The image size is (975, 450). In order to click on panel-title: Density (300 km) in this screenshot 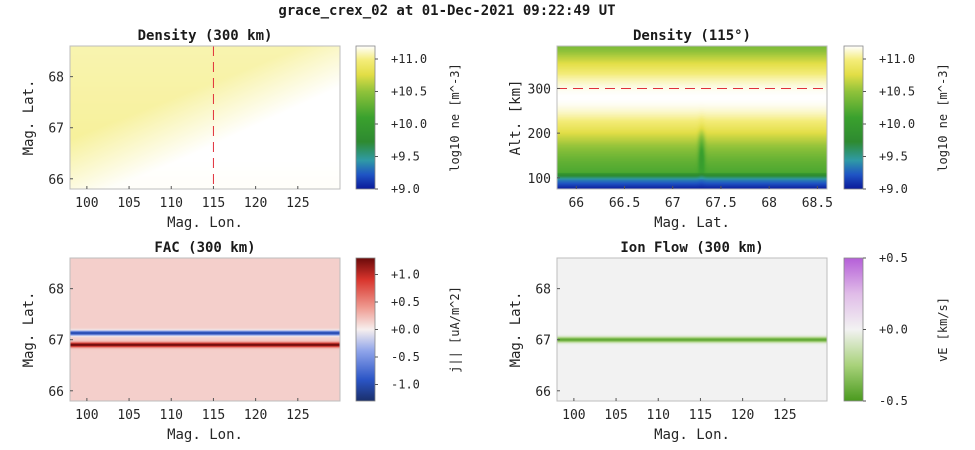, I will do `click(205, 36)`.